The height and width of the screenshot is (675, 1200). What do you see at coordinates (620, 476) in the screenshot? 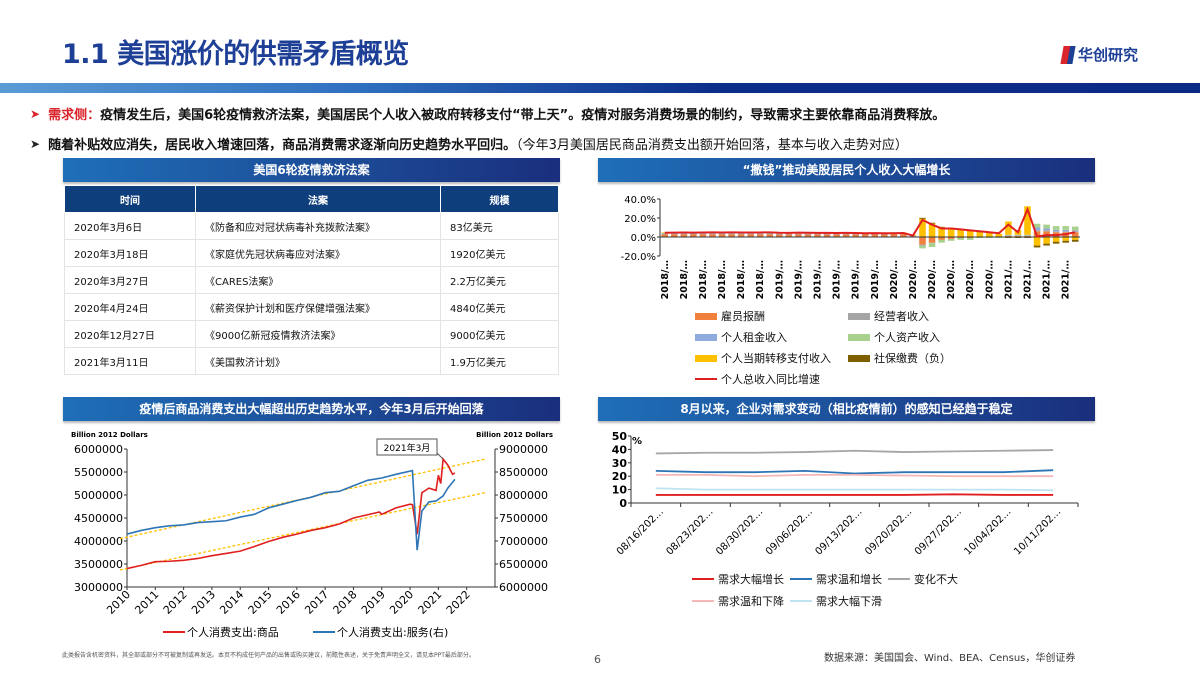
I see `y-tick-label: 20` at bounding box center [620, 476].